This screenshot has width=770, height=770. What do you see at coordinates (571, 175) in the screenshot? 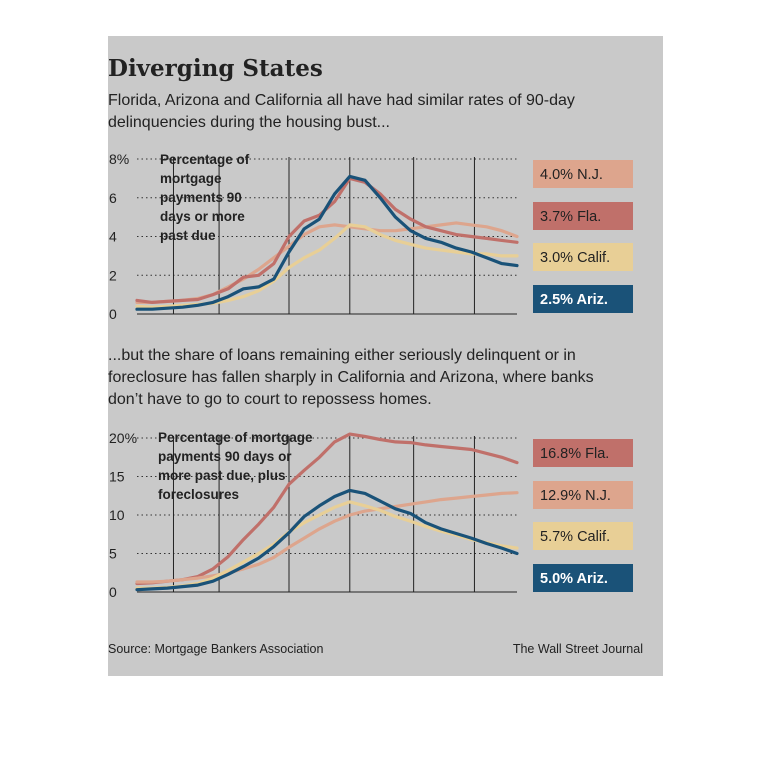
I see `end-label-nj: 4.0% N.J.` at bounding box center [571, 175].